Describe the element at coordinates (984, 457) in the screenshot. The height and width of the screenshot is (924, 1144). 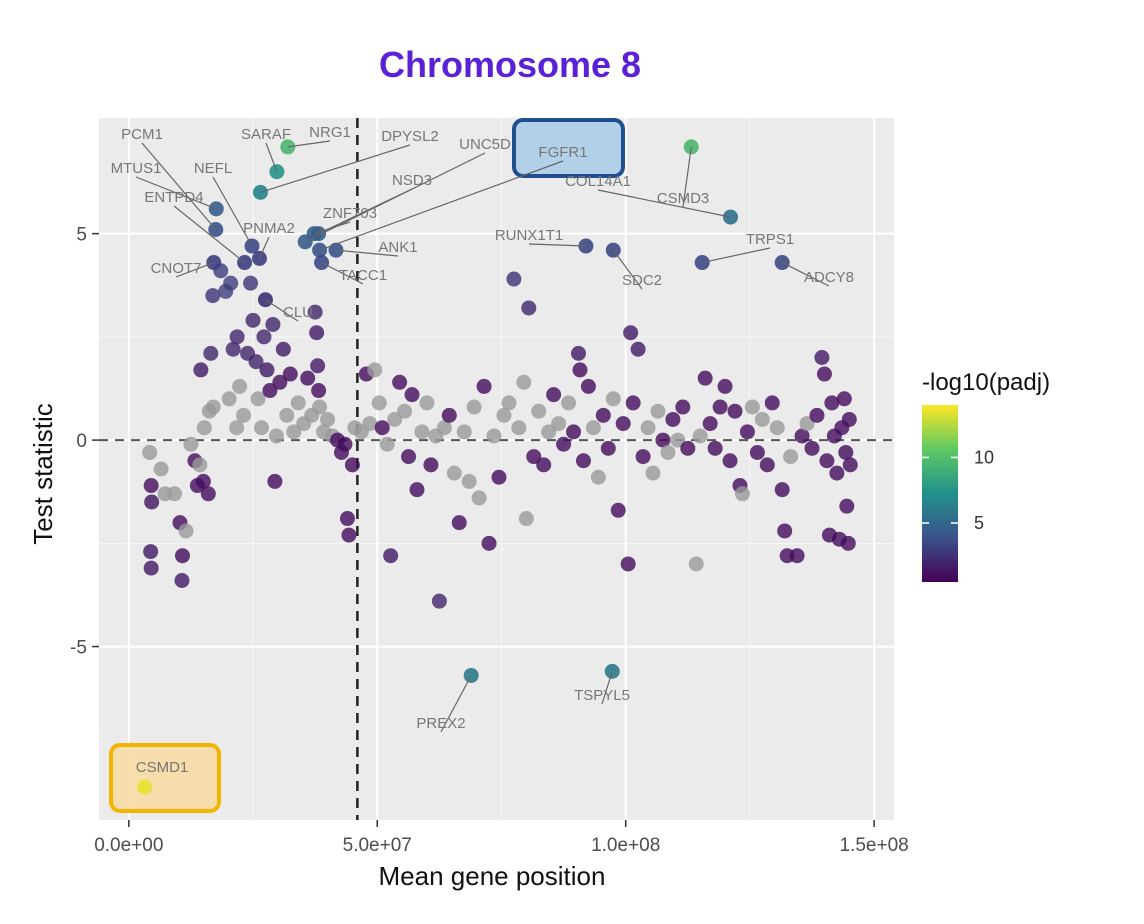
I see `legend-tick-label: 10` at that location.